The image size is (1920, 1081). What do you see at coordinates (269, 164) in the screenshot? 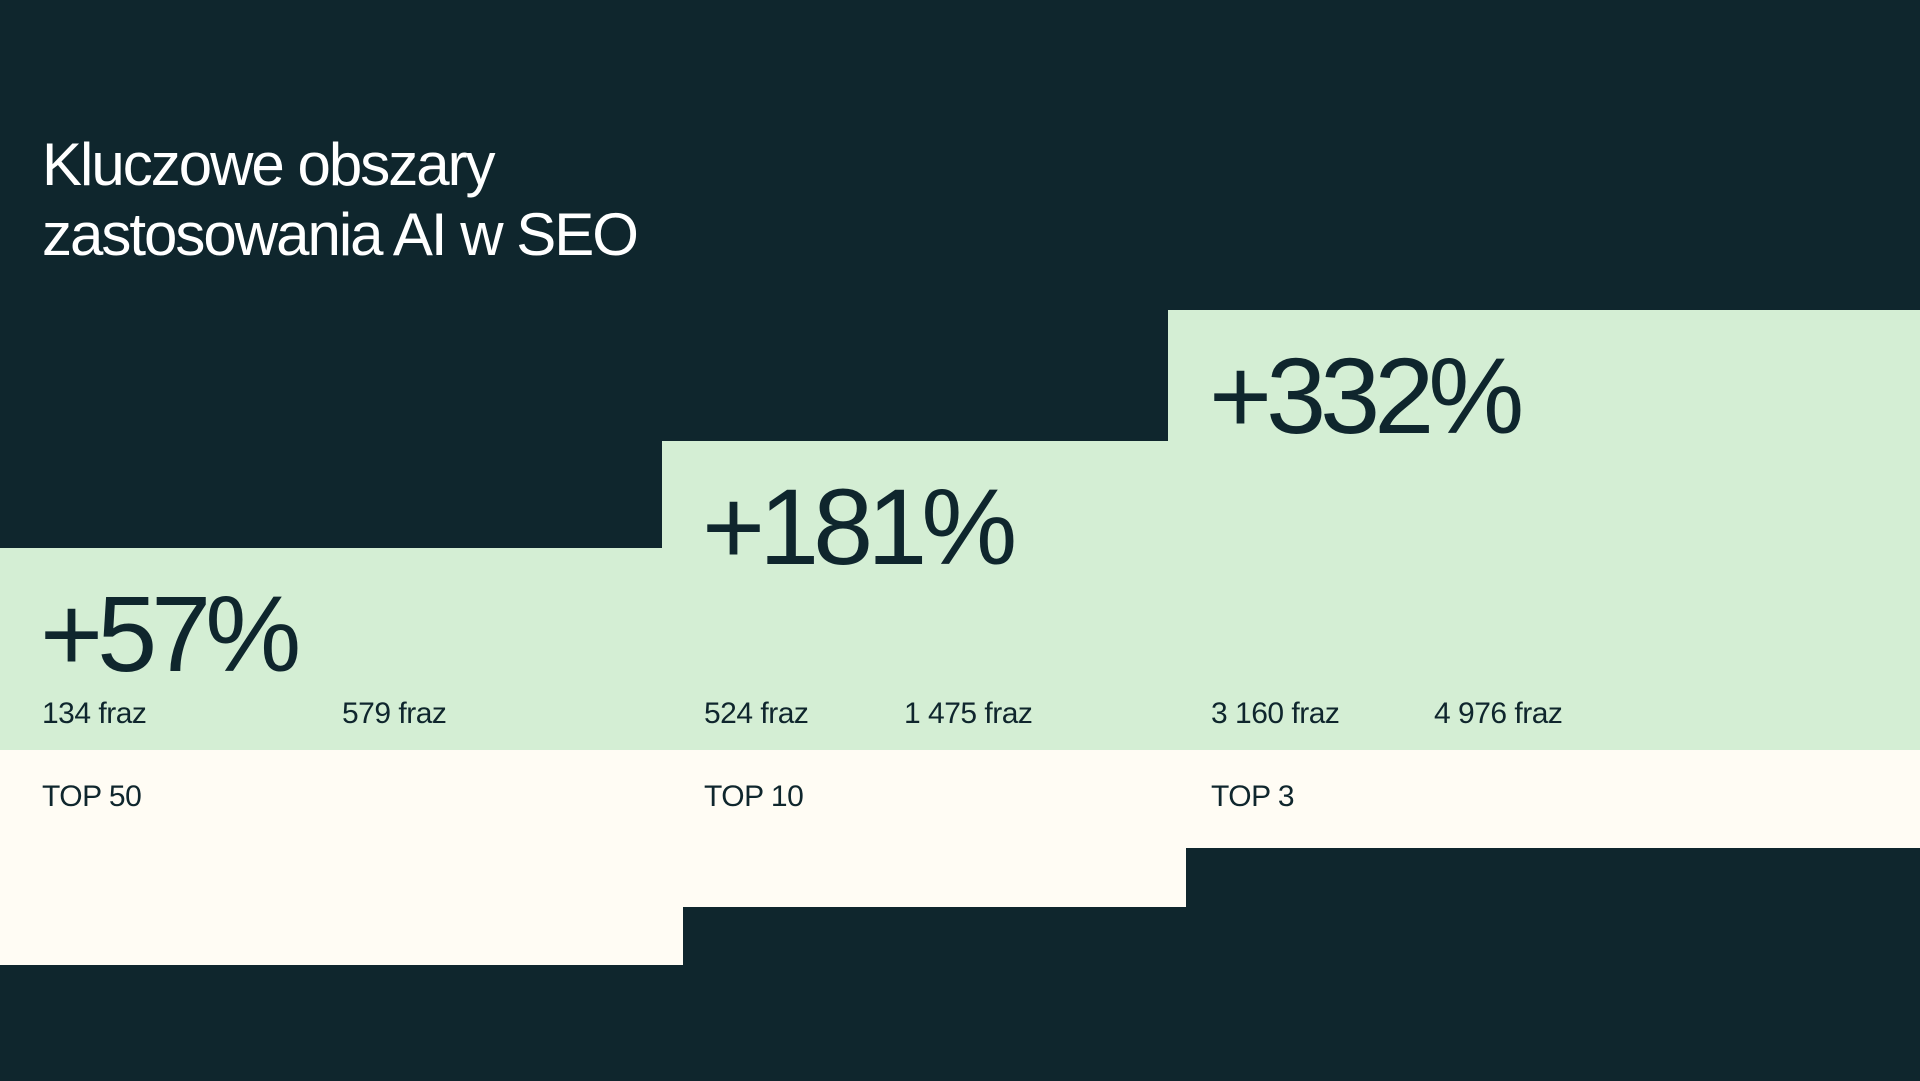
I see `slide-title-line-1: Kluczowe obszary` at bounding box center [269, 164].